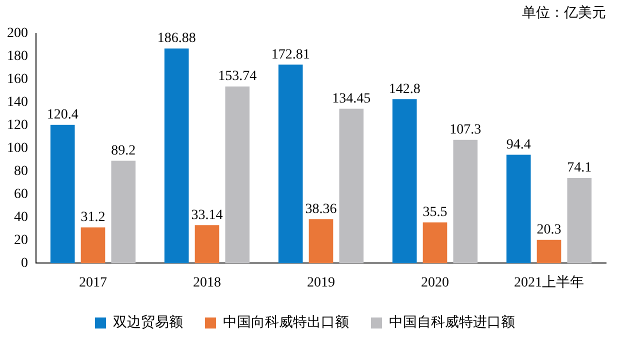  I want to click on x-tick-label: 2017, so click(93, 282).